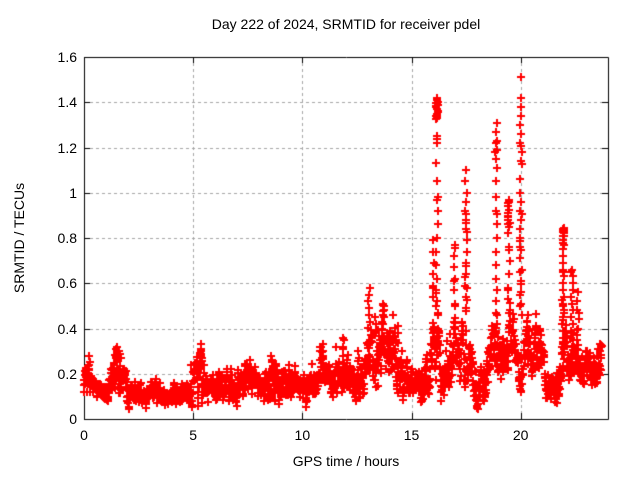 The width and height of the screenshot is (640, 480). What do you see at coordinates (193, 435) in the screenshot?
I see `x-tick-label: 5` at bounding box center [193, 435].